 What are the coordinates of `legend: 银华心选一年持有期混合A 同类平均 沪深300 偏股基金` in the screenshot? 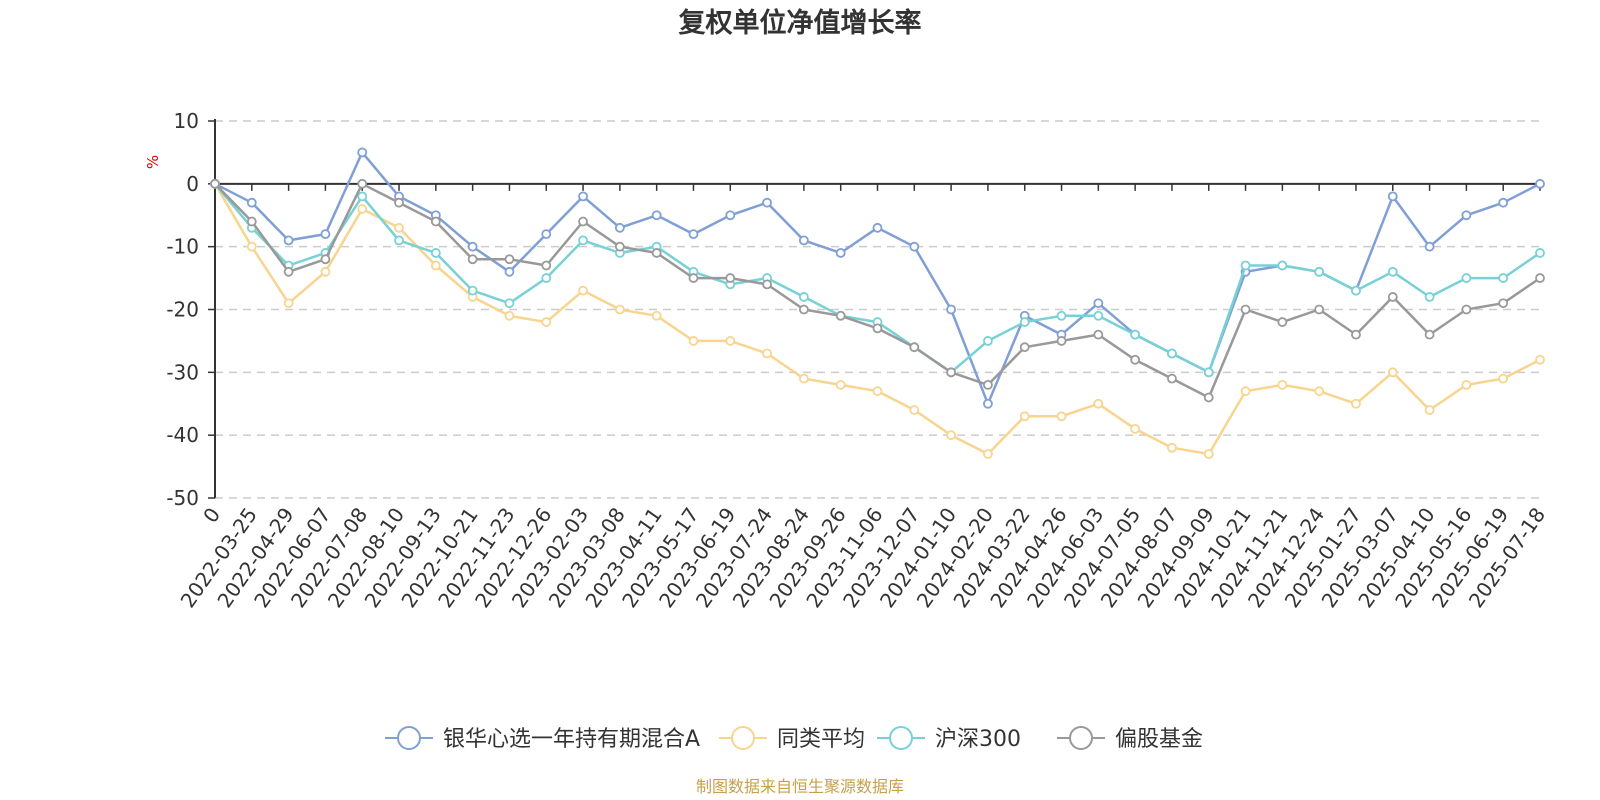 It's located at (794, 739).